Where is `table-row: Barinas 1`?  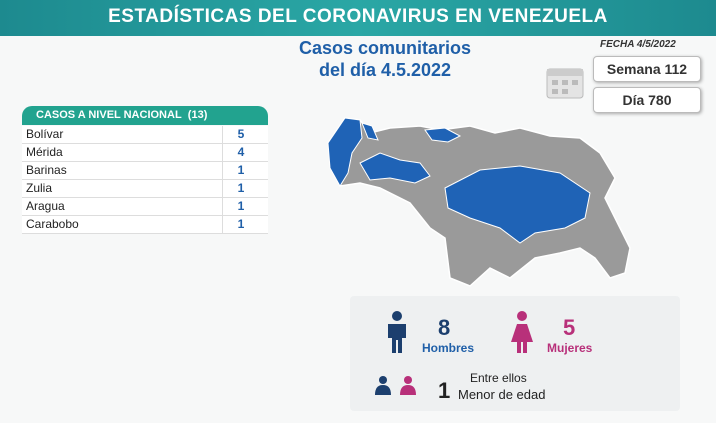
table-row: Barinas 1 is located at coordinates (145, 171).